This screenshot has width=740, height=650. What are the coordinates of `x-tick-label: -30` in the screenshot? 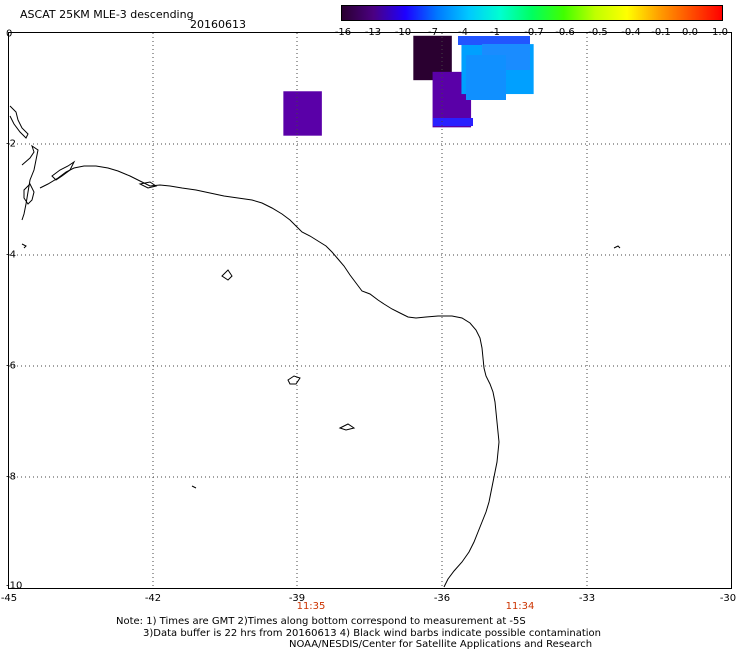 It's located at (728, 598).